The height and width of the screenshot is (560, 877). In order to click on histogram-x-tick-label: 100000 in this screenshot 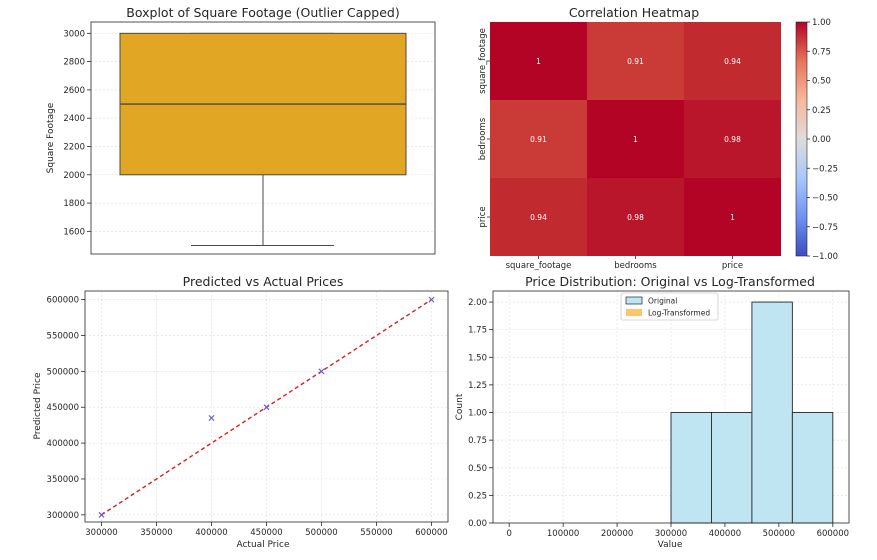, I will do `click(563, 534)`.